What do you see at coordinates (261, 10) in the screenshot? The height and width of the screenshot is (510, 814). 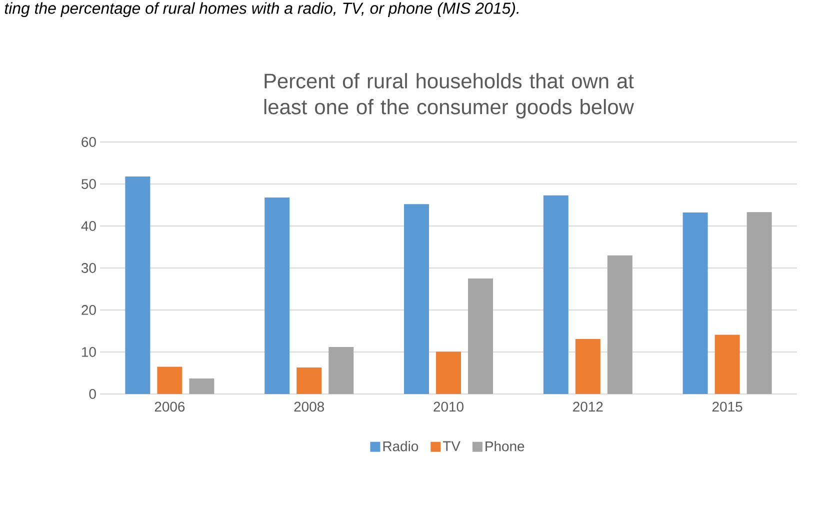 I see `text: ting the percentage of rural homes with a radio, TV, or phone (MIS 2015).` at bounding box center [261, 10].